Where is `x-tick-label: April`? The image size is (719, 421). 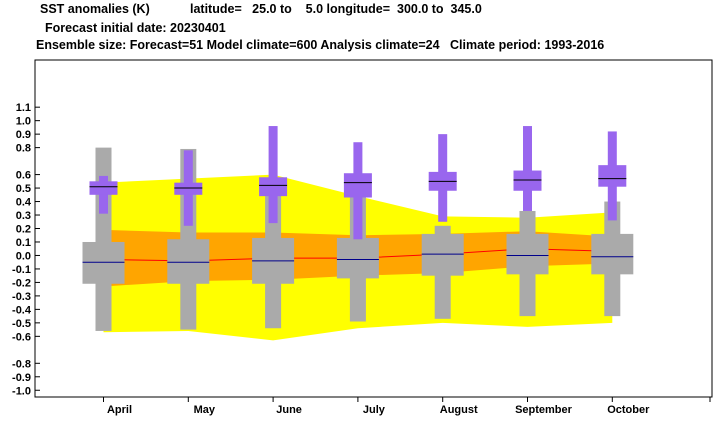 x-tick-label: April is located at coordinates (119, 410).